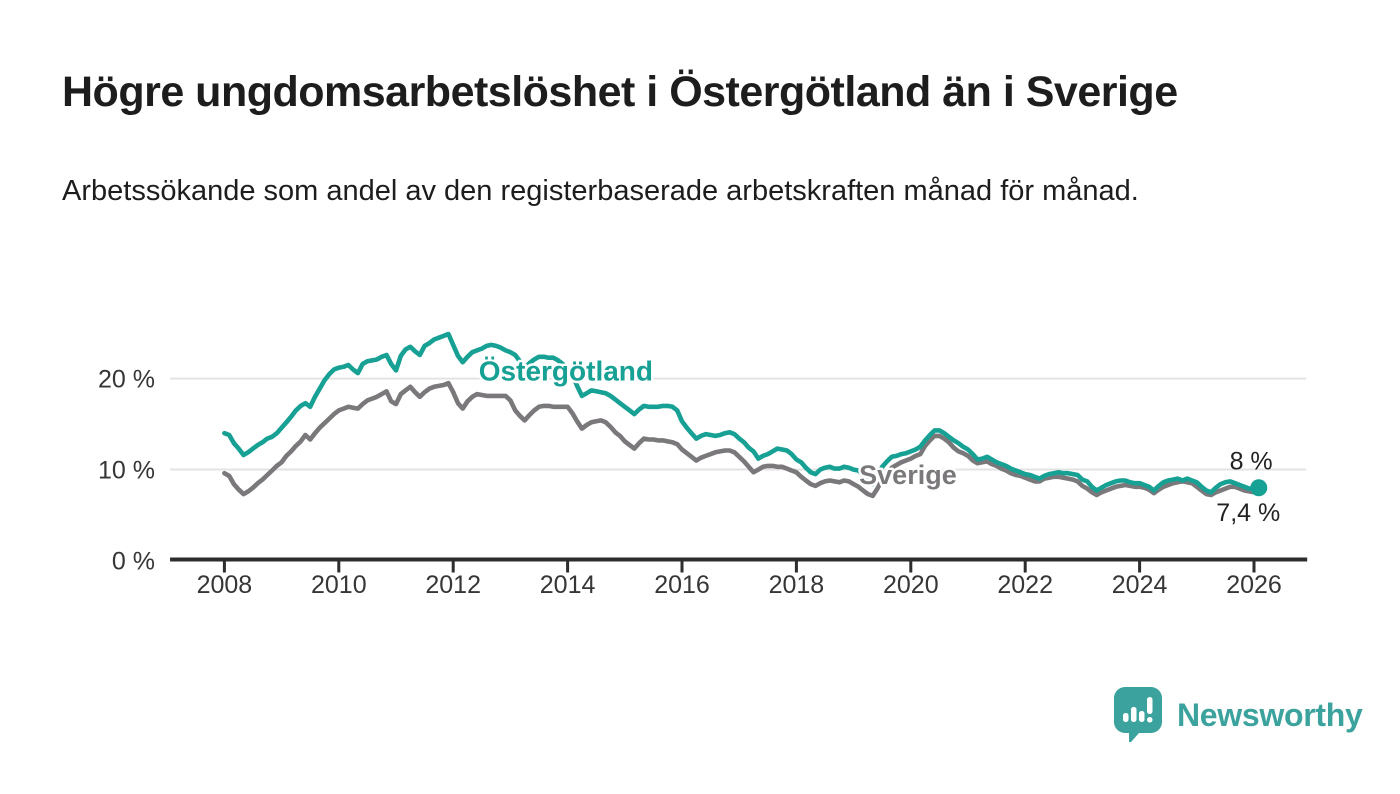 The height and width of the screenshot is (794, 1400). Describe the element at coordinates (908, 475) in the screenshot. I see `series-label-sverige: Sverige` at that location.